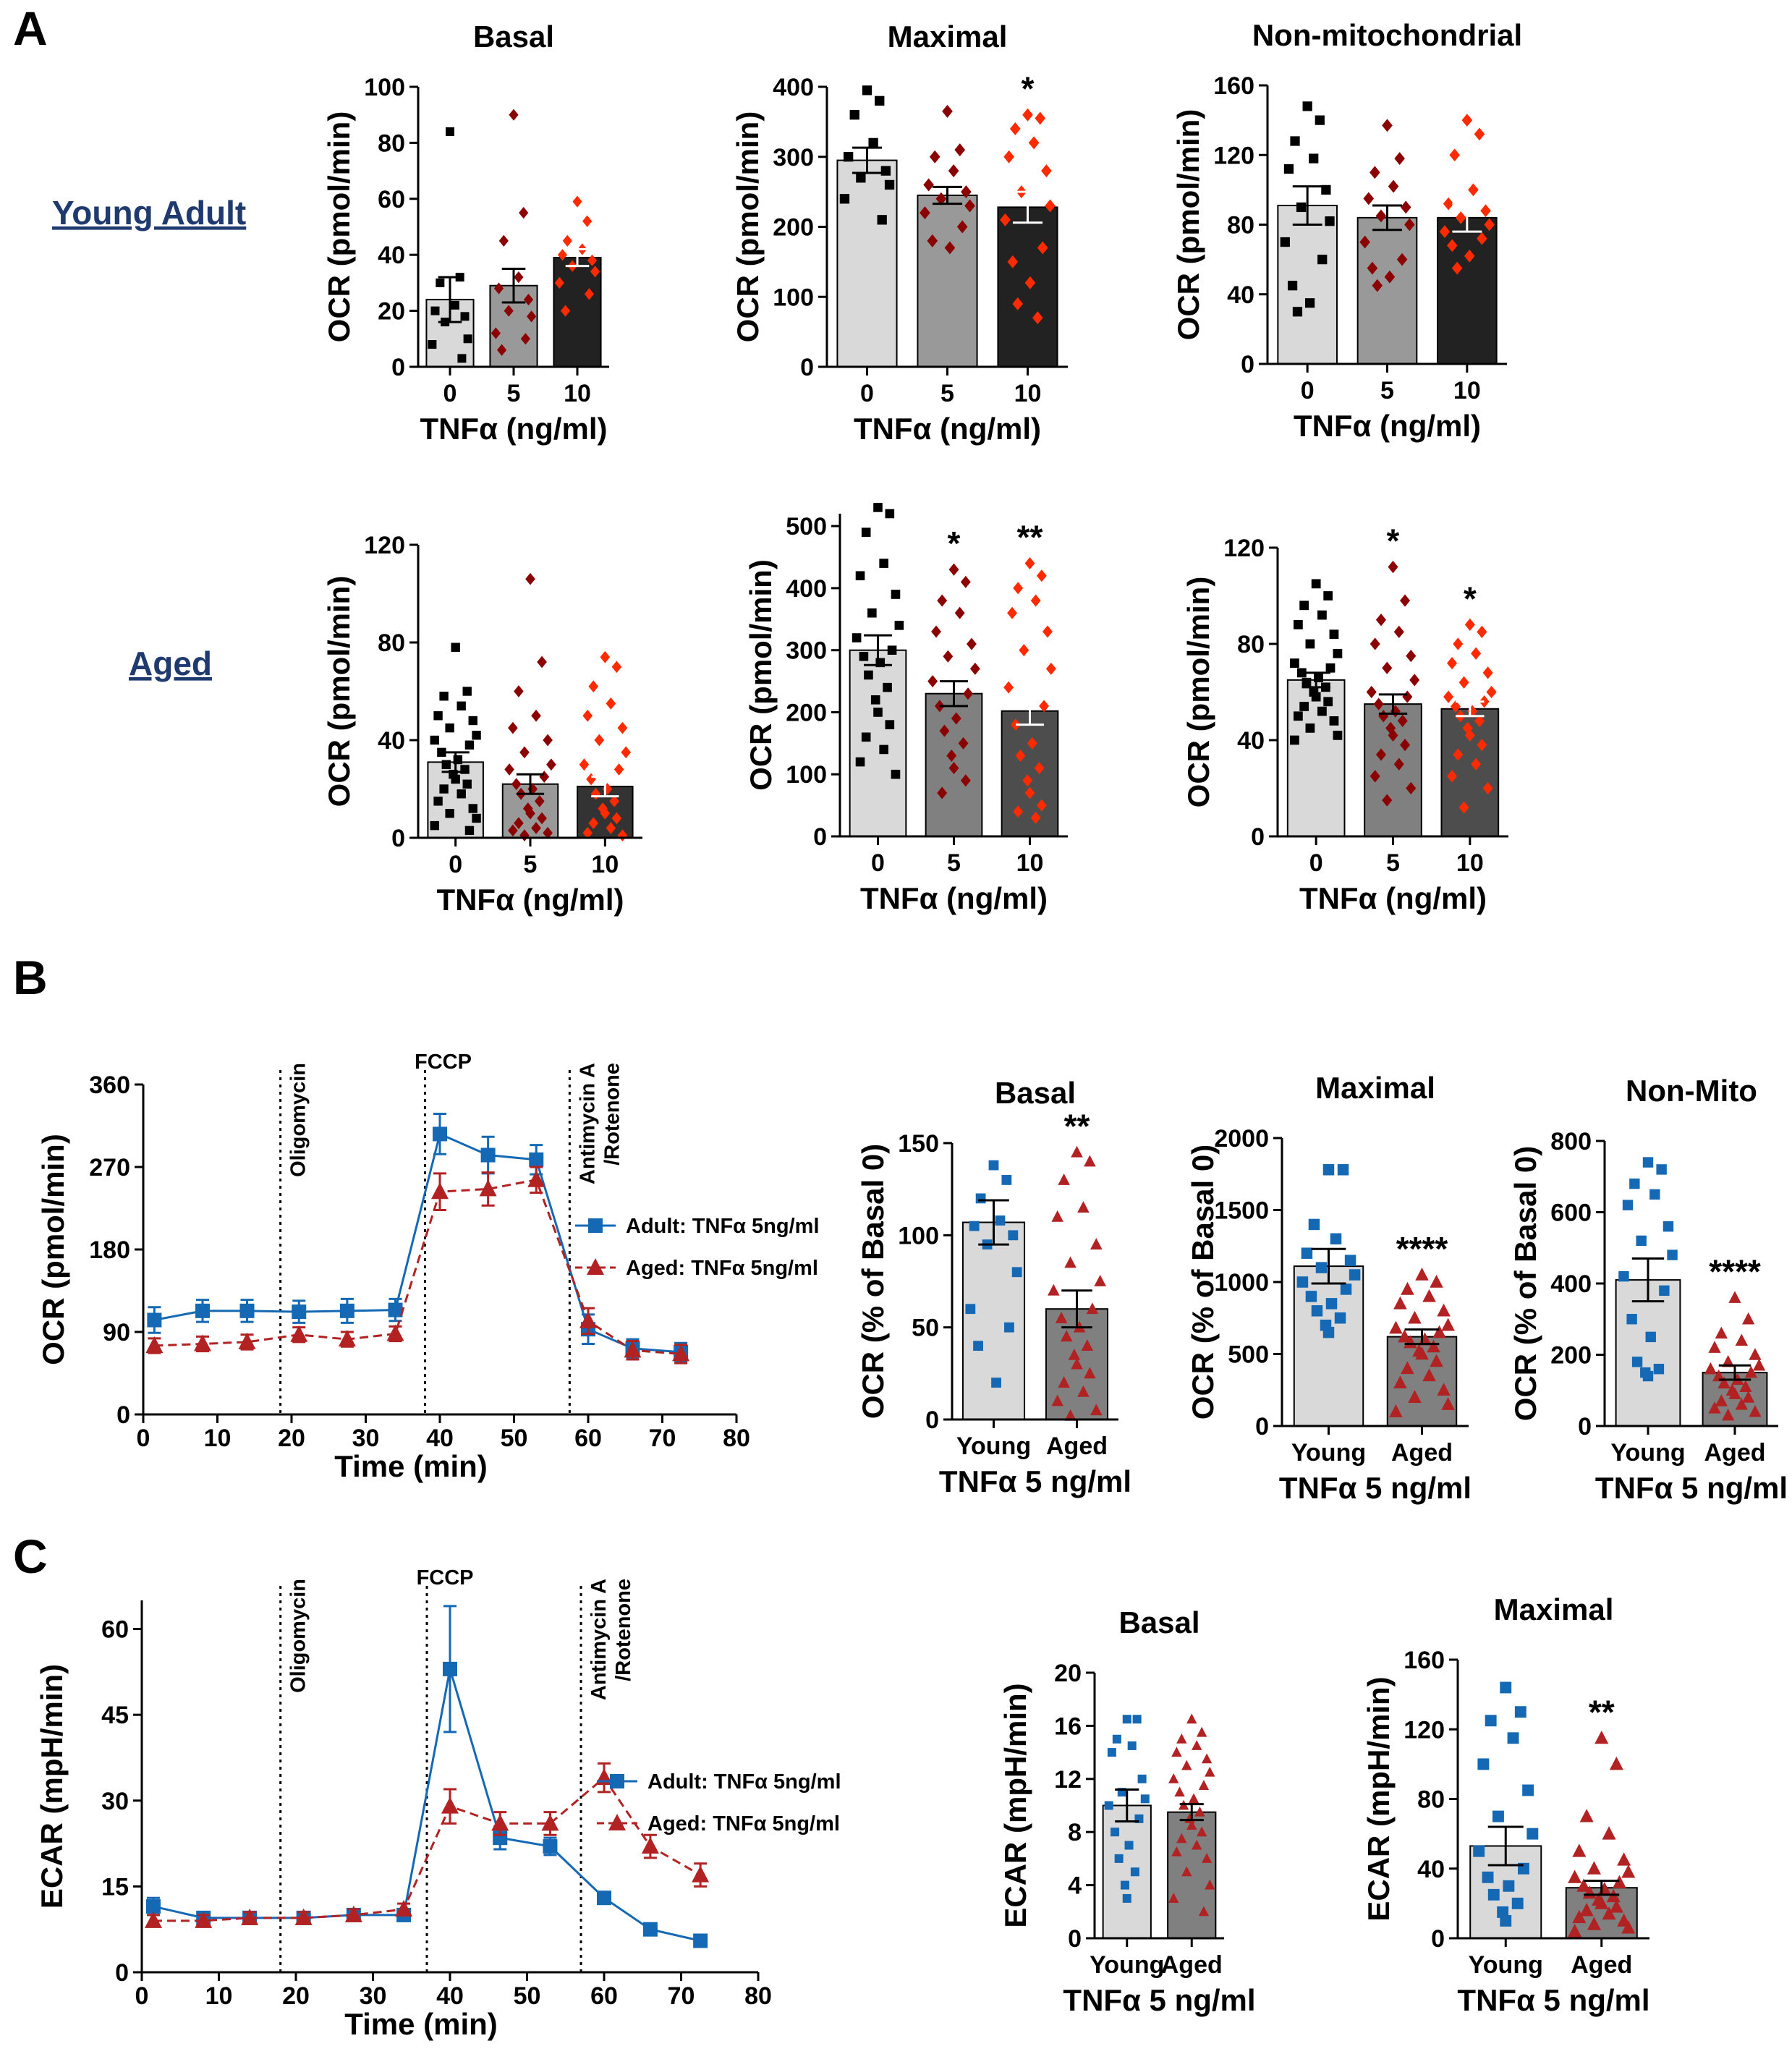 The height and width of the screenshot is (2054, 1792). I want to click on panel-letter-a: A, so click(30, 28).